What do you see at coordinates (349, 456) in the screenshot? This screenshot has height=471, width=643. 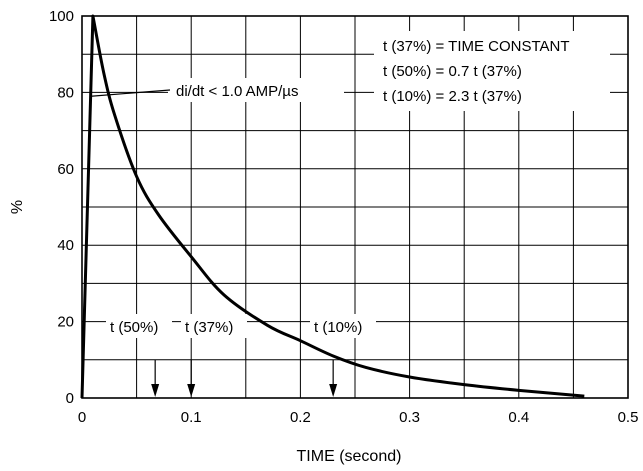 I see `x-axis-label: TIME (second)` at bounding box center [349, 456].